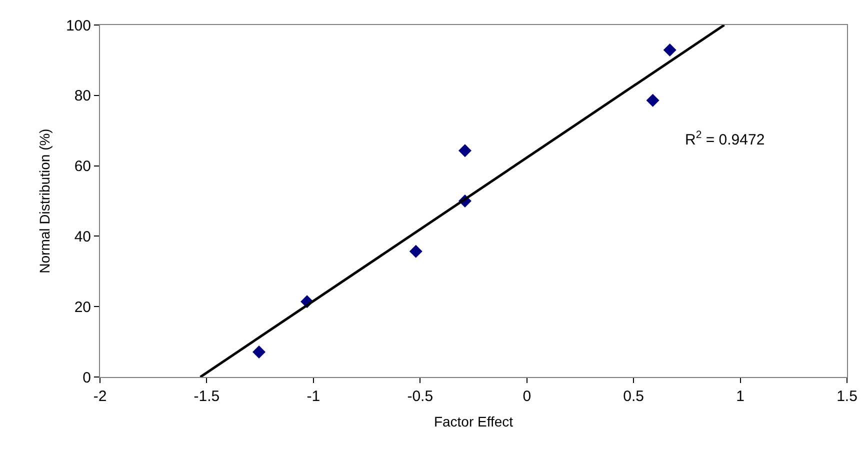  What do you see at coordinates (740, 396) in the screenshot?
I see `x-tick-label: 1` at bounding box center [740, 396].